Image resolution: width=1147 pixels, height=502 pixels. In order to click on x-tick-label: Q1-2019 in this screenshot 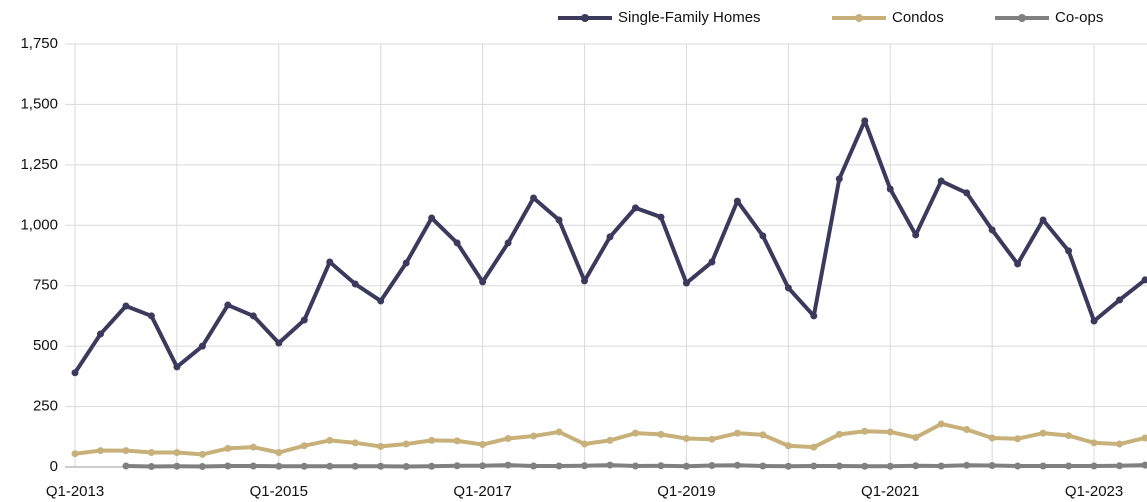, I will do `click(686, 491)`.